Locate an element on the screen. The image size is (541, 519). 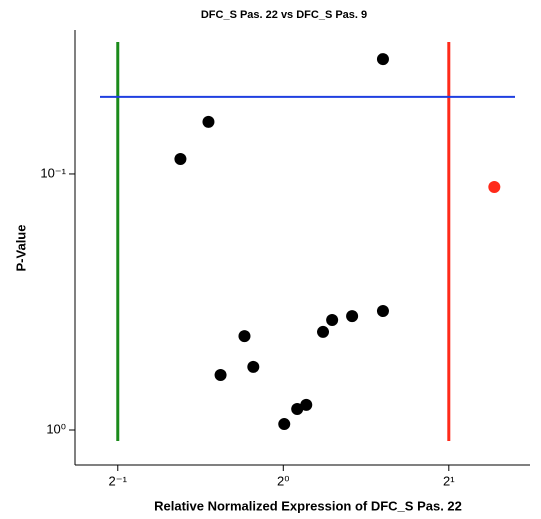
y-axis-label: P-Value is located at coordinates (20, 248).